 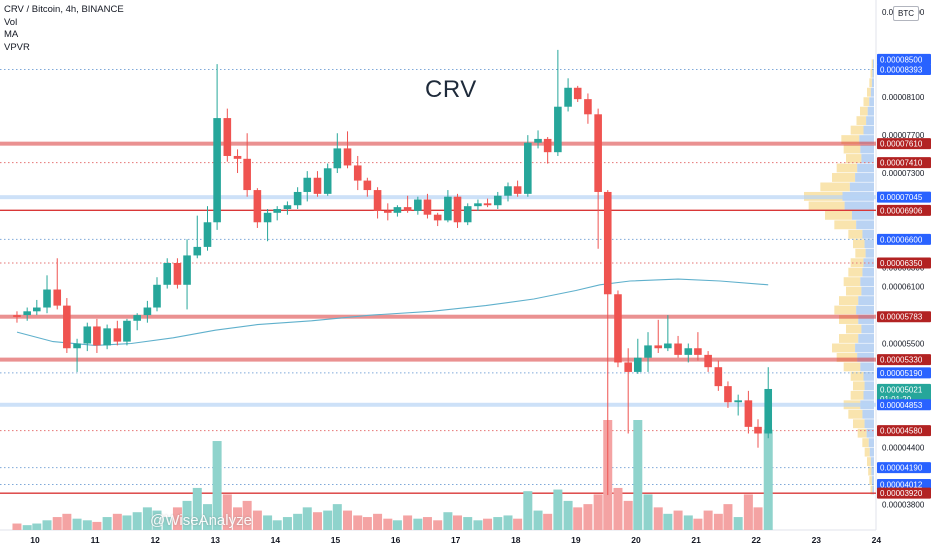 I want to click on currency-button: BTC, so click(x=906, y=13).